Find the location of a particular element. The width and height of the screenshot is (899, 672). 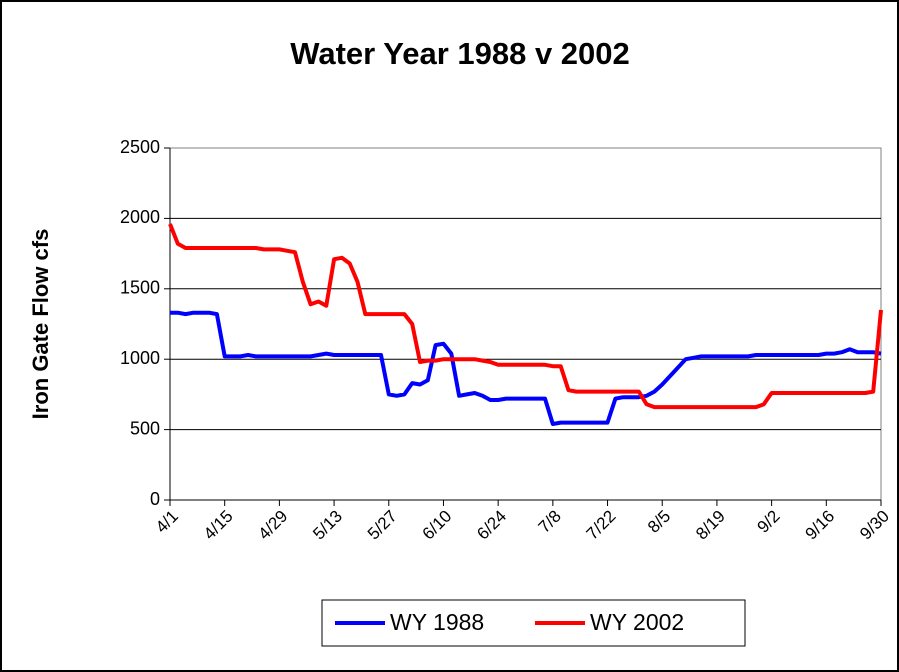

y-tick-label: 1500 is located at coordinates (140, 288).